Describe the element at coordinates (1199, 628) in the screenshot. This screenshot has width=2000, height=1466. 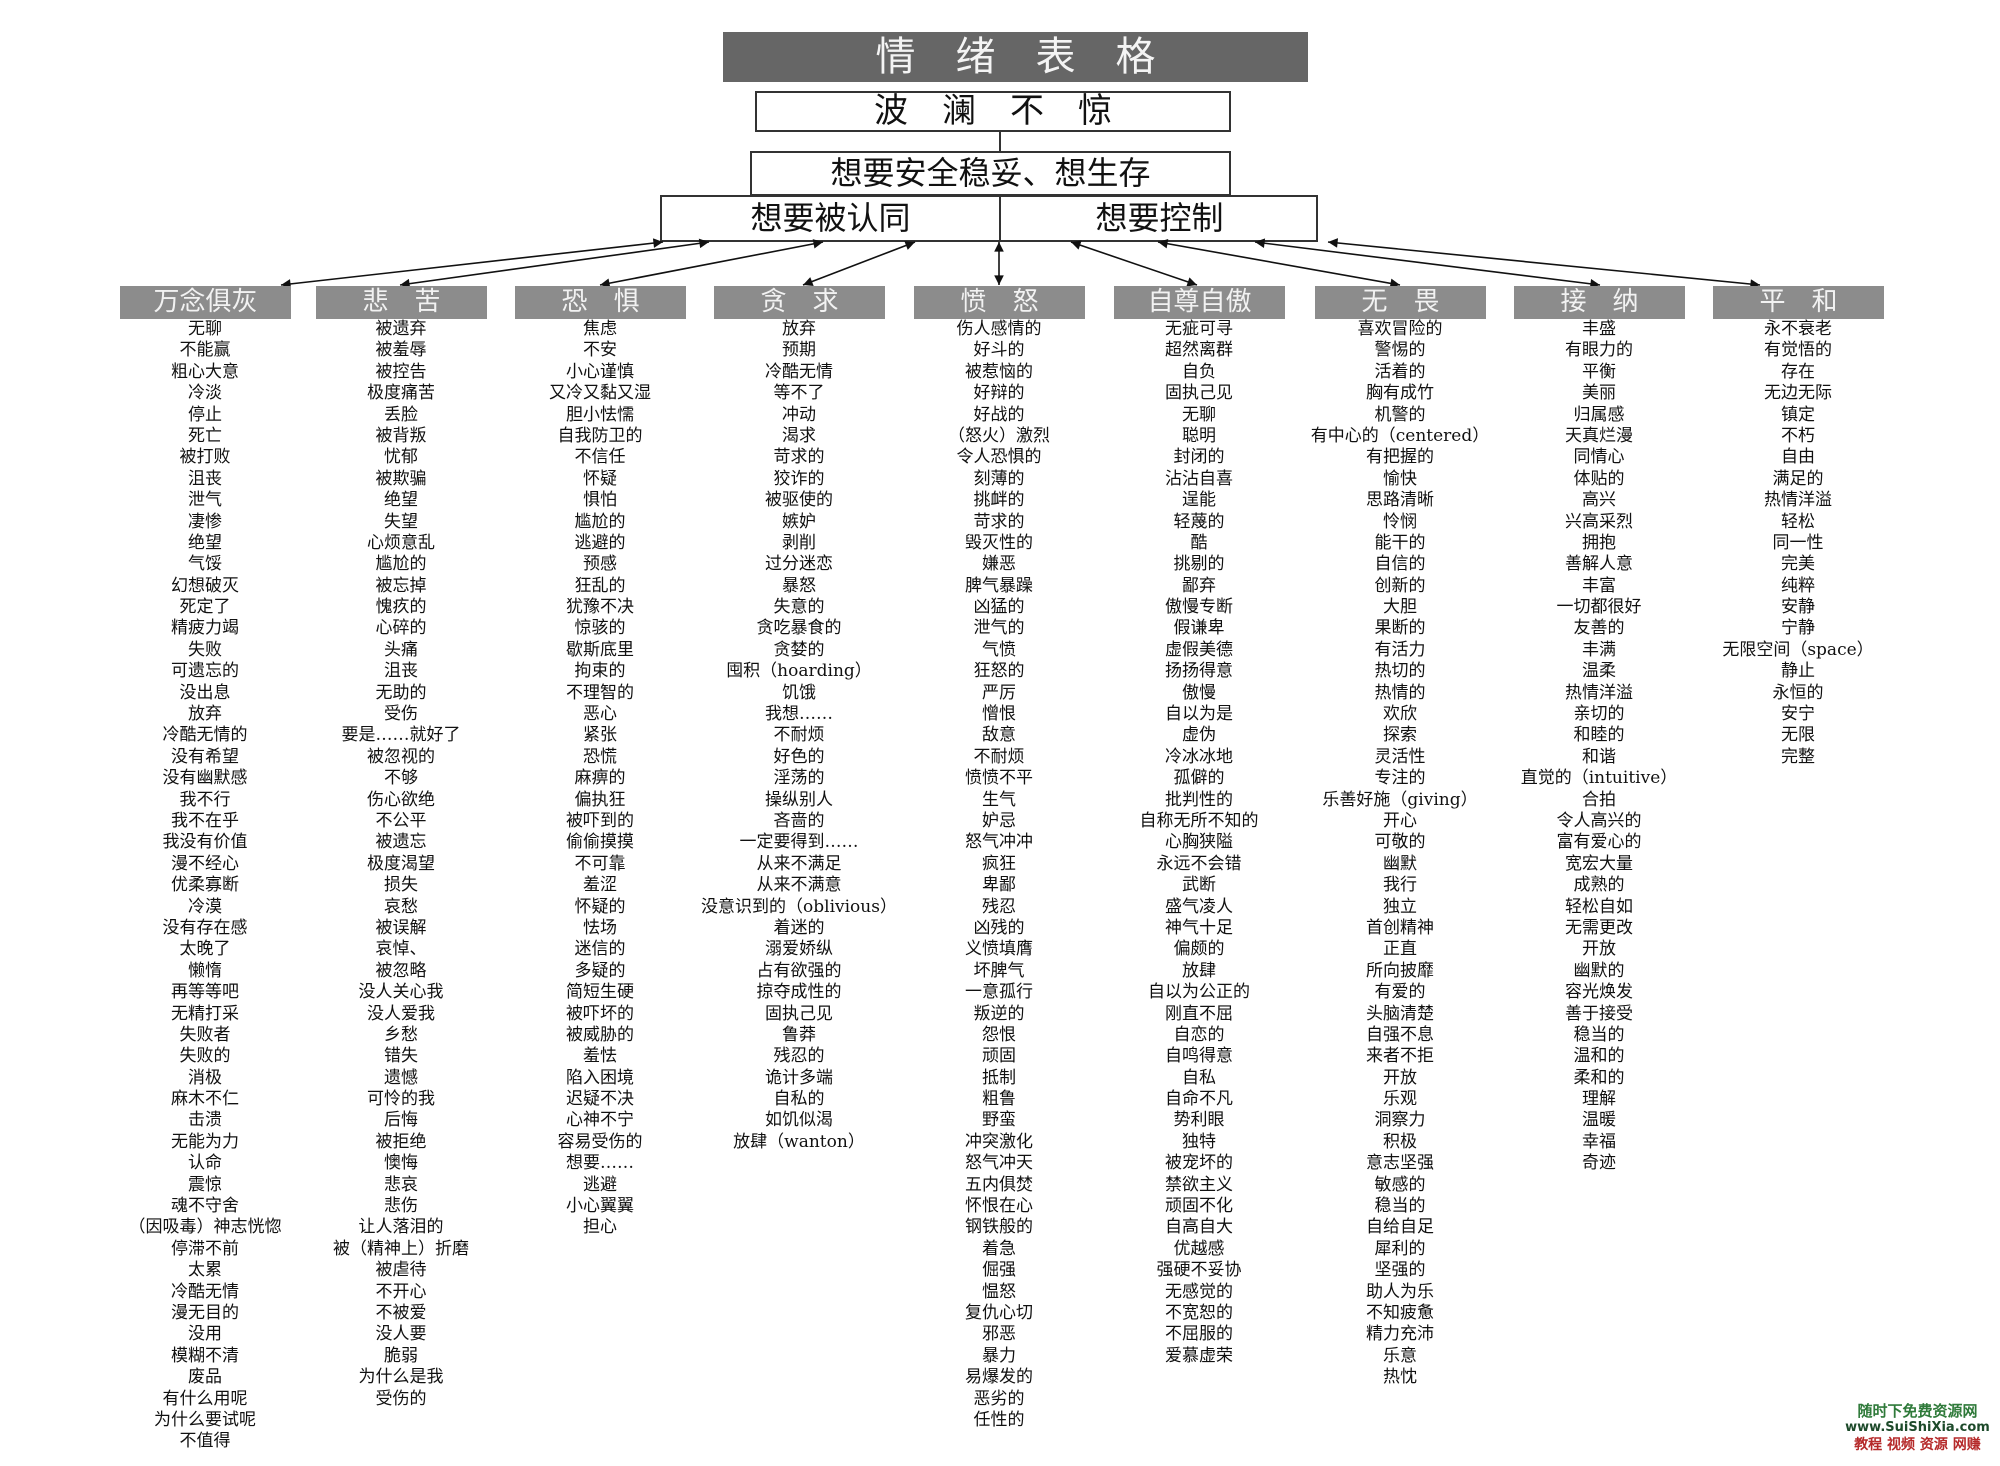
I see `emotion-item: 假谦卑` at that location.